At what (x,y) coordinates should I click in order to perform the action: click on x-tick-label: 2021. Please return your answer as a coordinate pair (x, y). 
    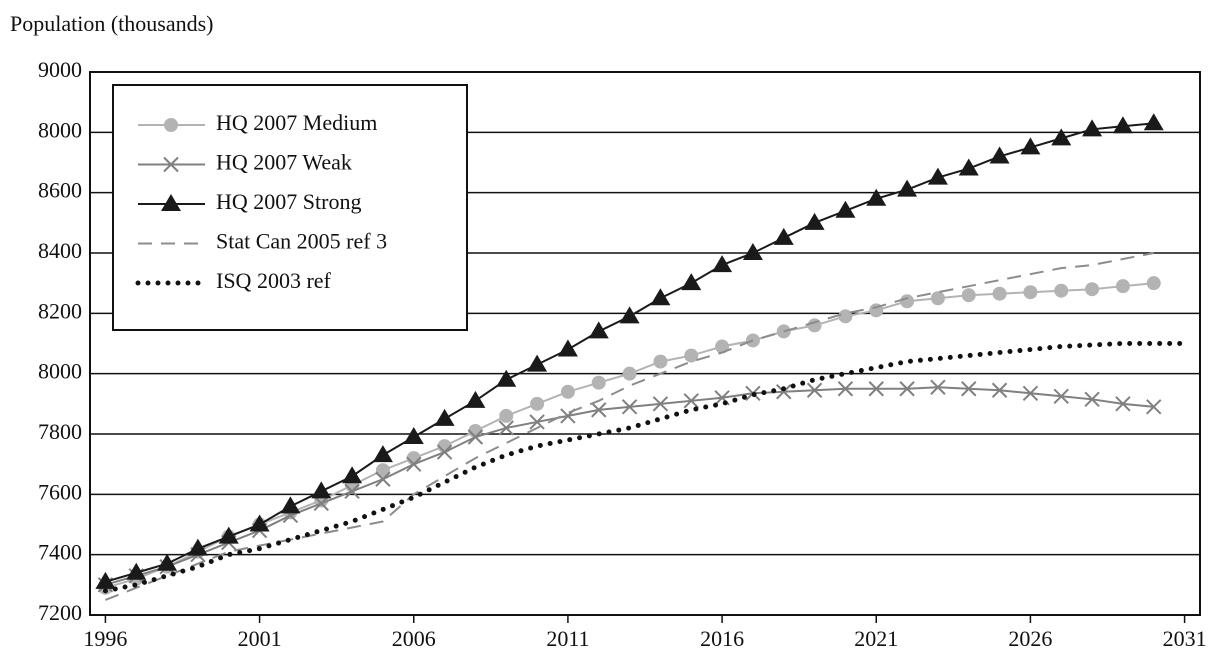
    Looking at the image, I should click on (876, 638).